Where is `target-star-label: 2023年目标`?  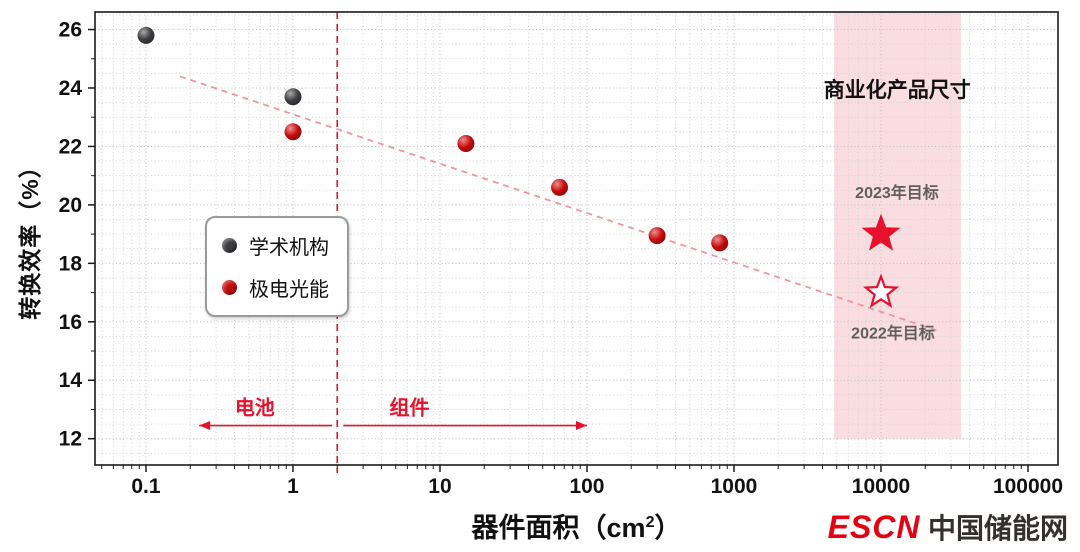
target-star-label: 2023年目标 is located at coordinates (897, 192).